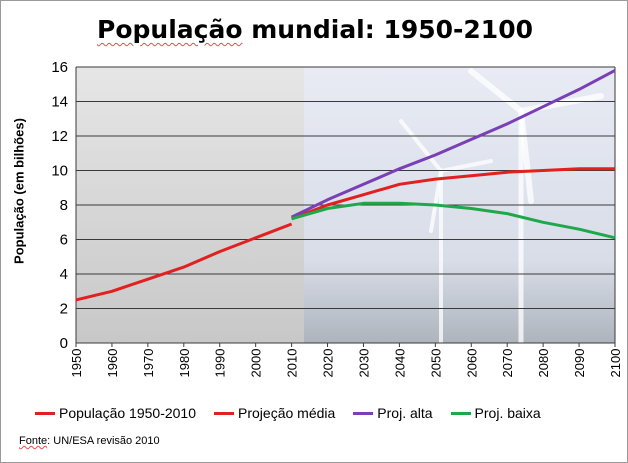  What do you see at coordinates (103, 441) in the screenshot?
I see `source-text: : UN/ESA revisão 2010` at bounding box center [103, 441].